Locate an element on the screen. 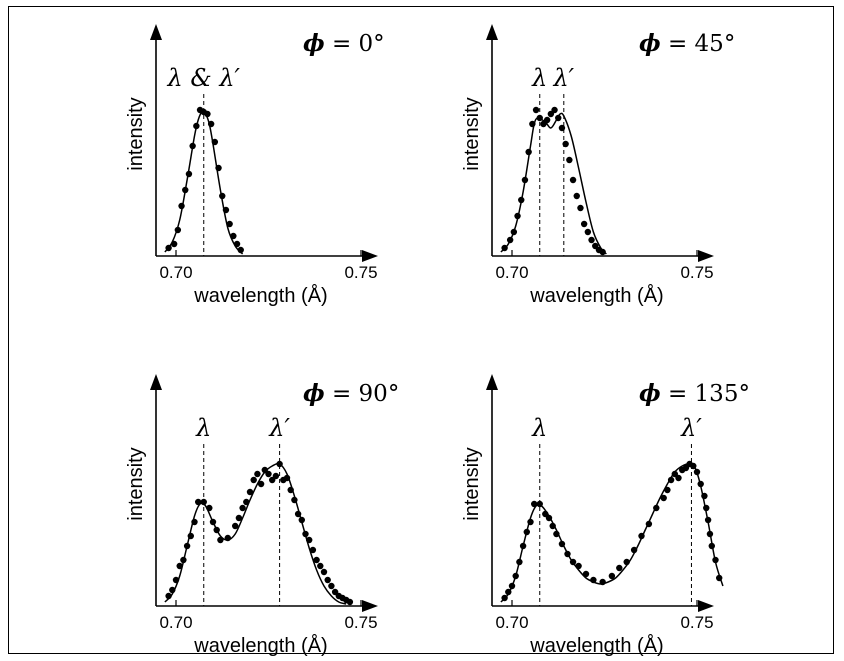  peak-label: λ & λ′ is located at coordinates (204, 78).